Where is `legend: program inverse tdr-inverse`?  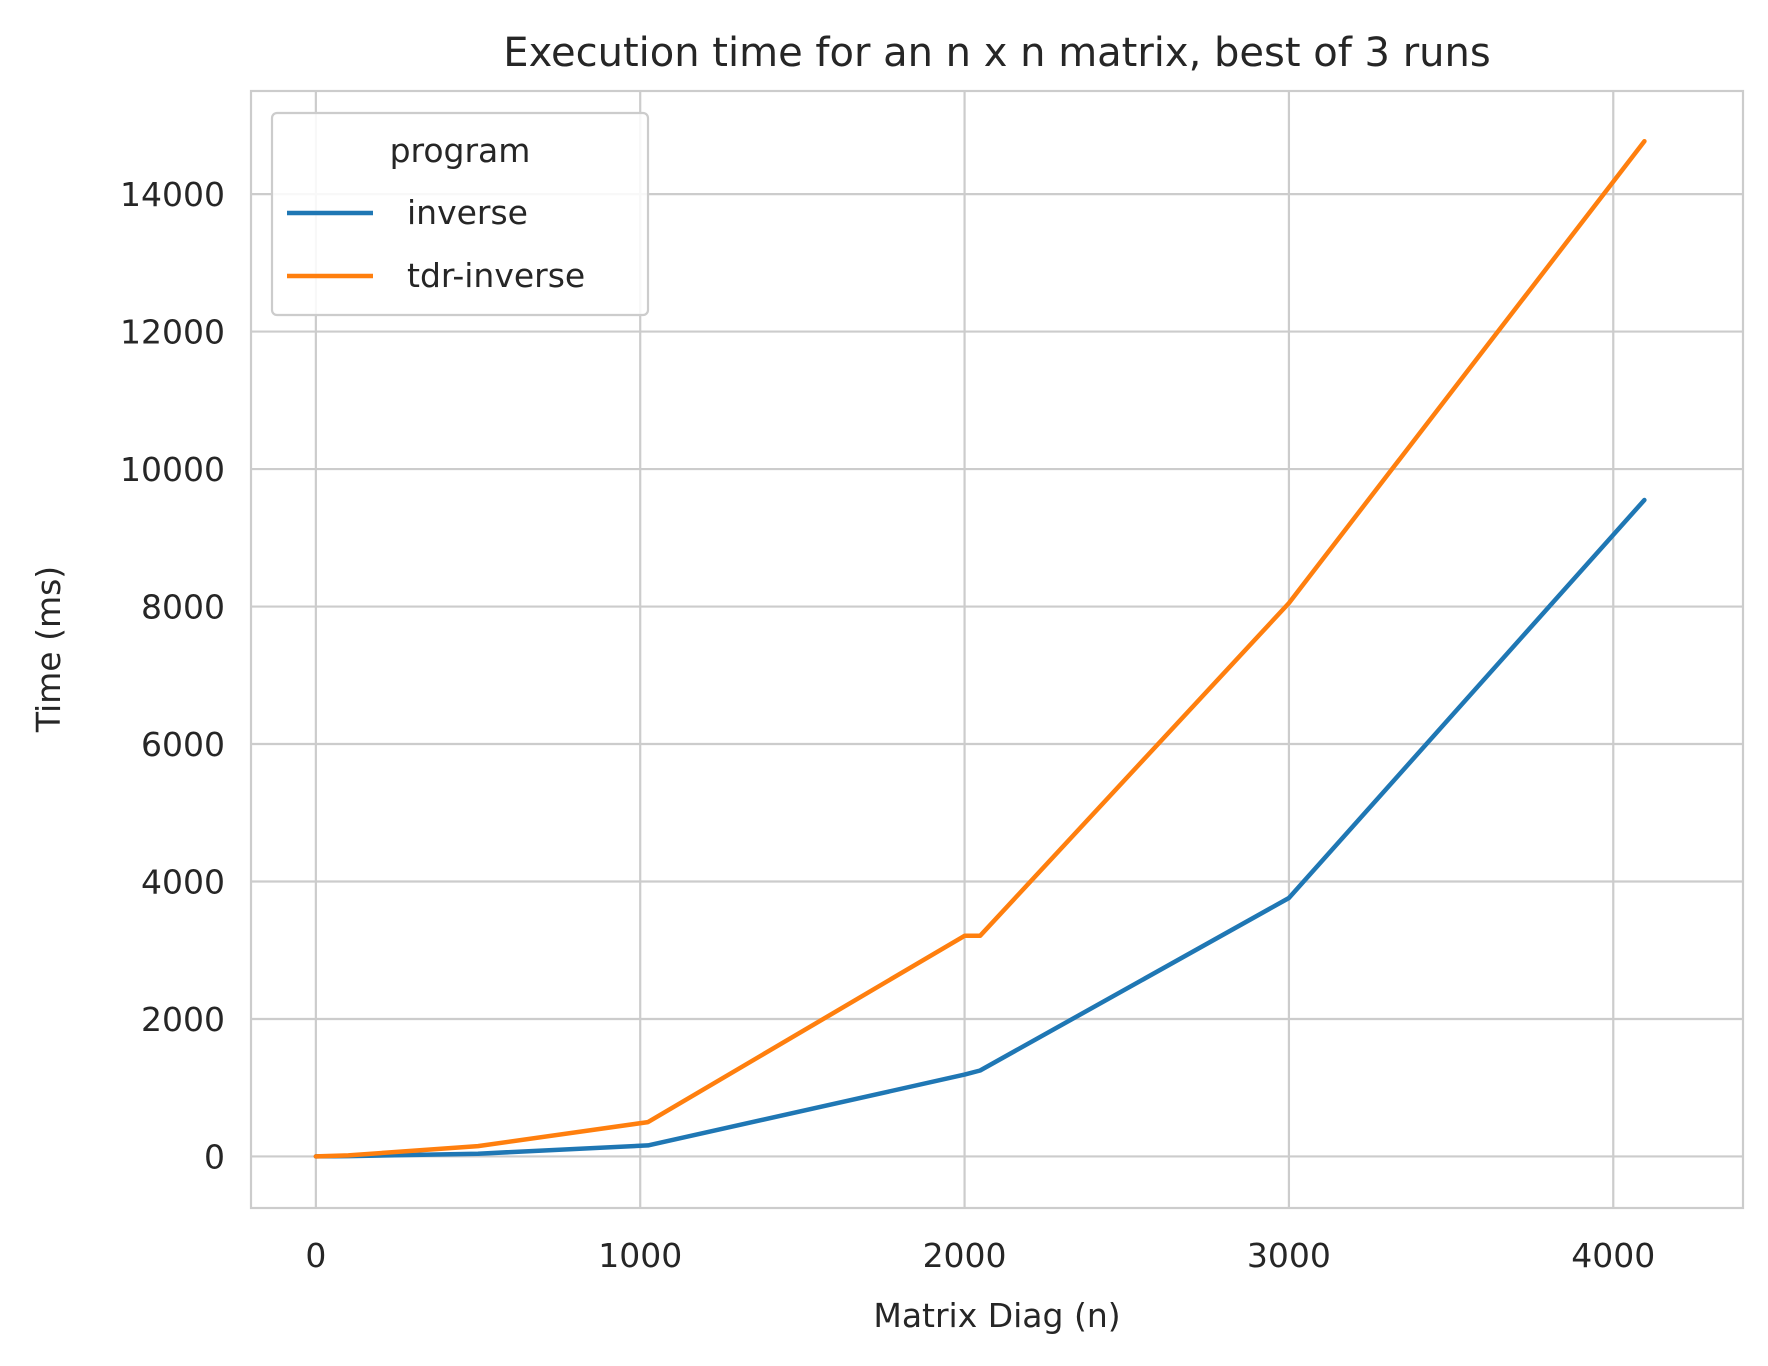 legend: program inverse tdr-inverse is located at coordinates (460, 214).